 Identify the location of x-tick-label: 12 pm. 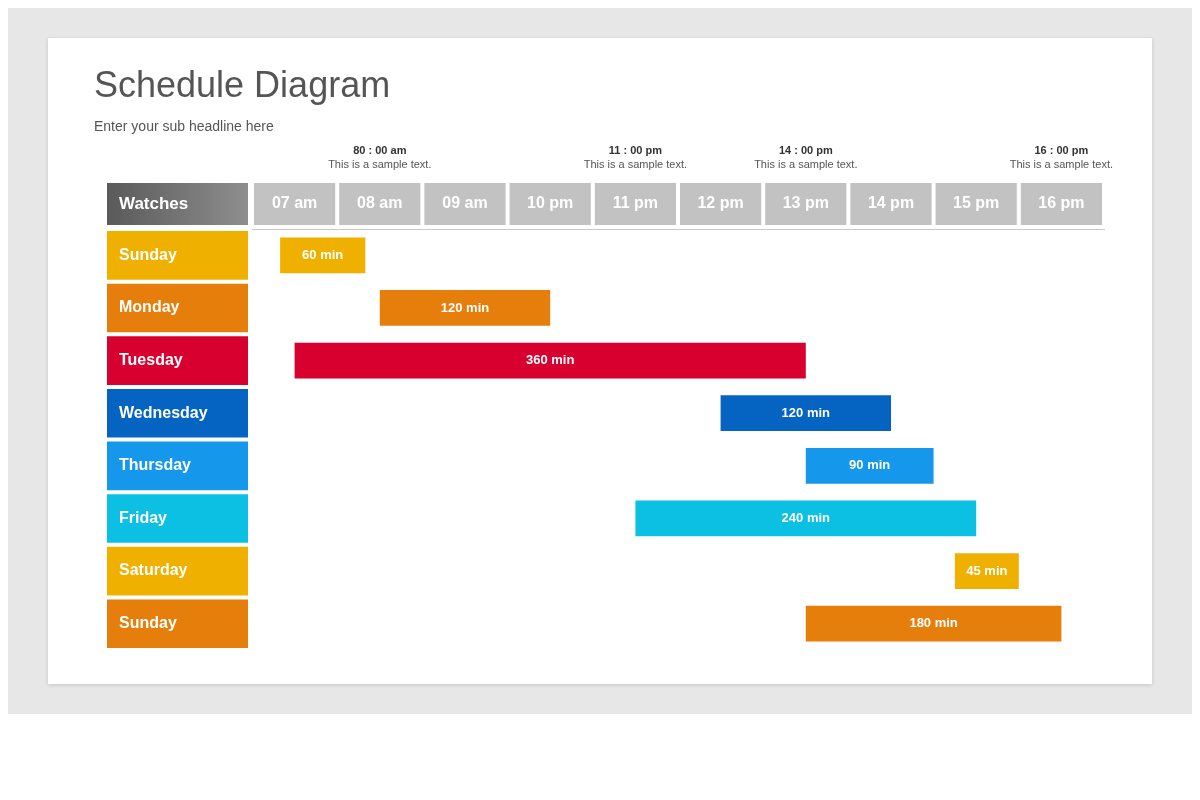
(720, 203).